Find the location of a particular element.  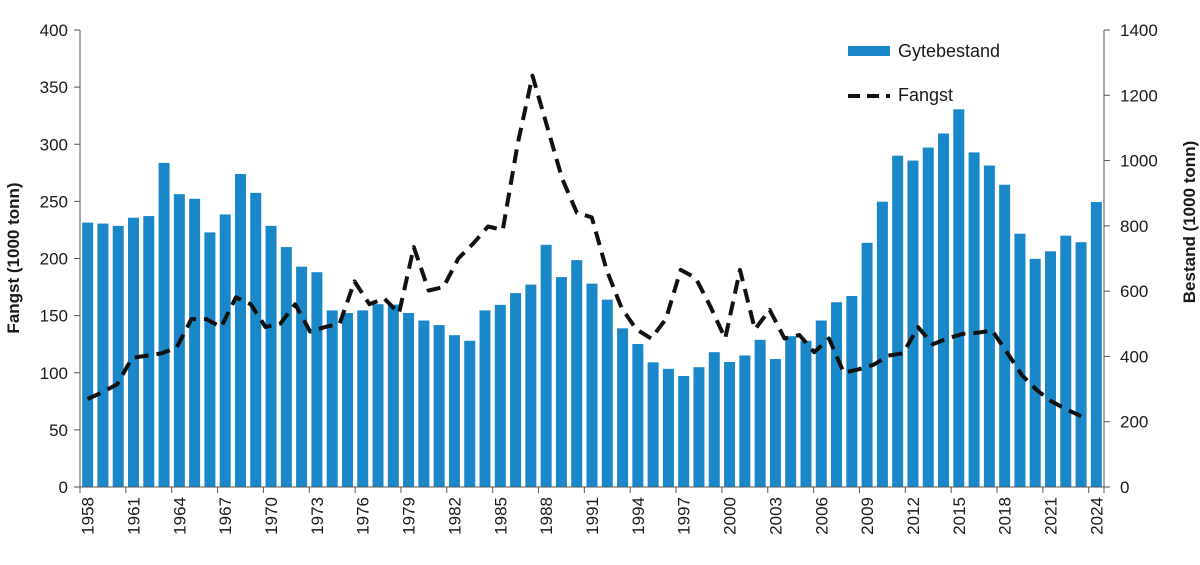

left-tick-label-300: 300 is located at coordinates (54, 144).